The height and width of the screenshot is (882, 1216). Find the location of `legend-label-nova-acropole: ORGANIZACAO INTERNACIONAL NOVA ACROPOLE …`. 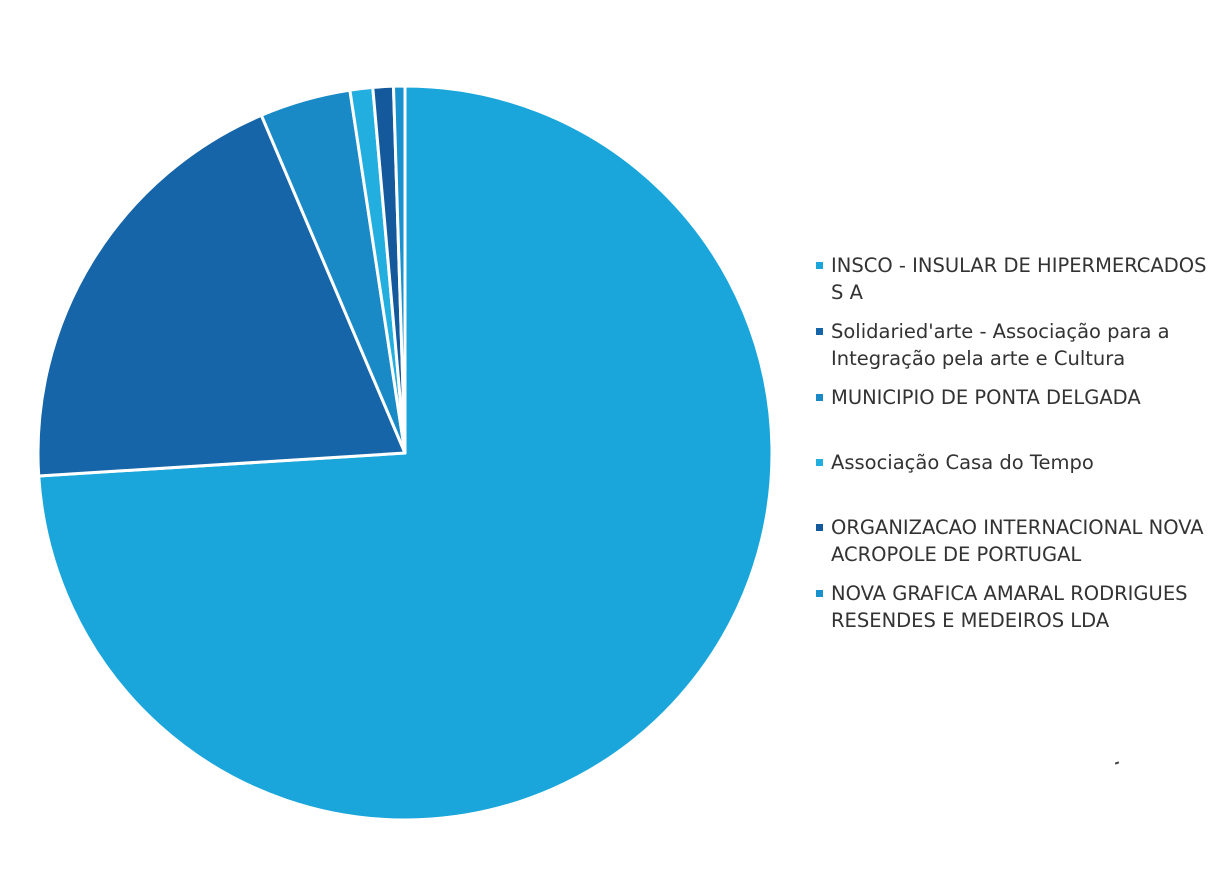

legend-label-nova-acropole: ORGANIZACAO INTERNACIONAL NOVA ACROPOLE … is located at coordinates (1017, 541).